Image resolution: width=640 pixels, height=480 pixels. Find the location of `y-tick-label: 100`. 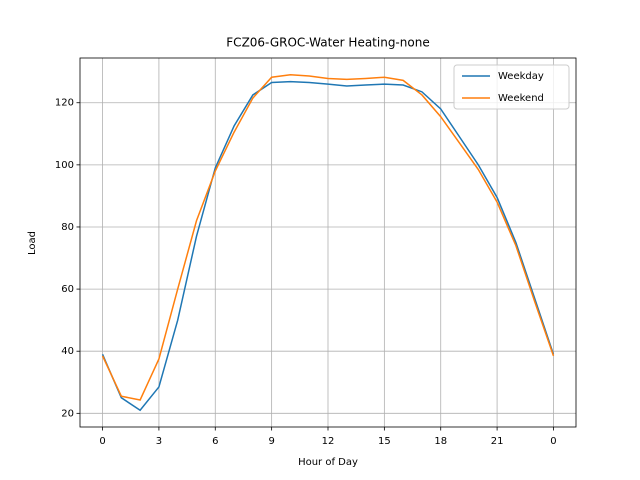

y-tick-label: 100 is located at coordinates (64, 165).